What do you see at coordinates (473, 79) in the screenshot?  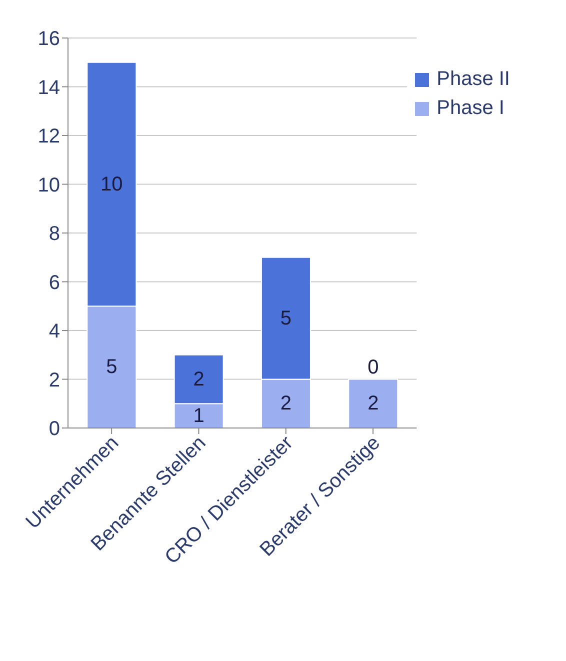 I see `legend-label: Phase II` at bounding box center [473, 79].